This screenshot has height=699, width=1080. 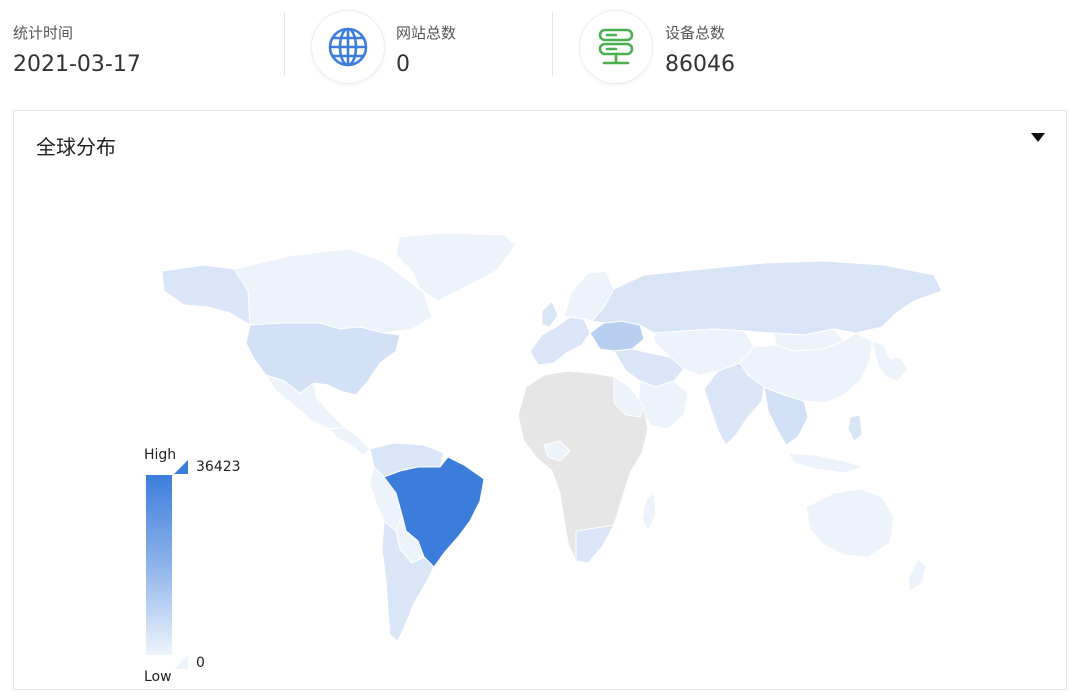 What do you see at coordinates (704, 352) in the screenshot?
I see `map-region-central-asia` at bounding box center [704, 352].